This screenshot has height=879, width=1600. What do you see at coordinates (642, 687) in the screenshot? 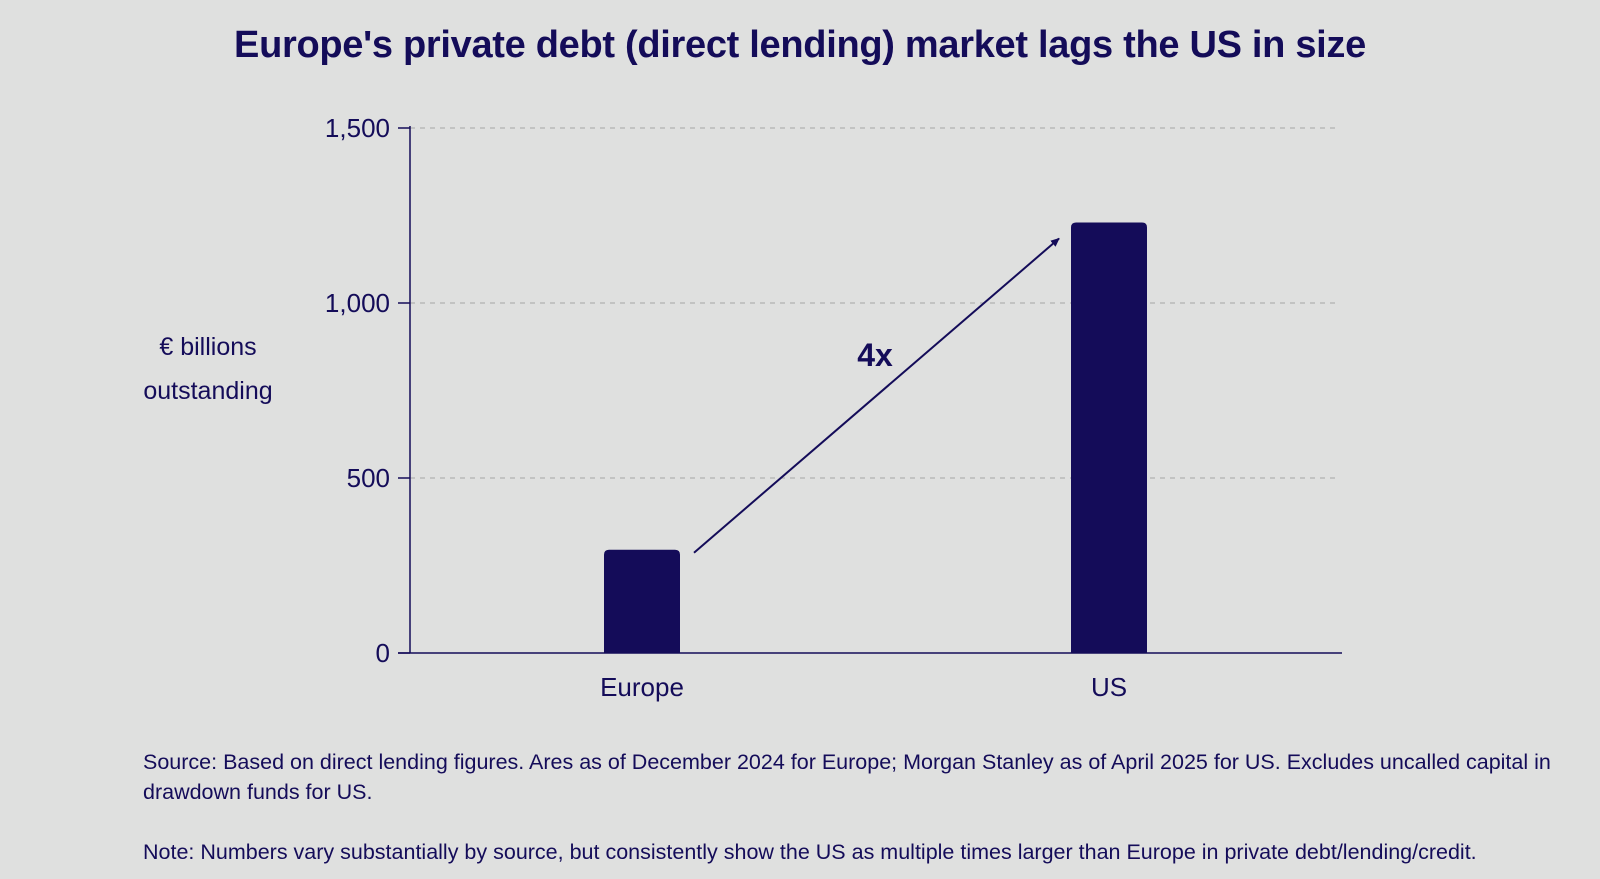
I see `x-tick-label: Europe` at bounding box center [642, 687].